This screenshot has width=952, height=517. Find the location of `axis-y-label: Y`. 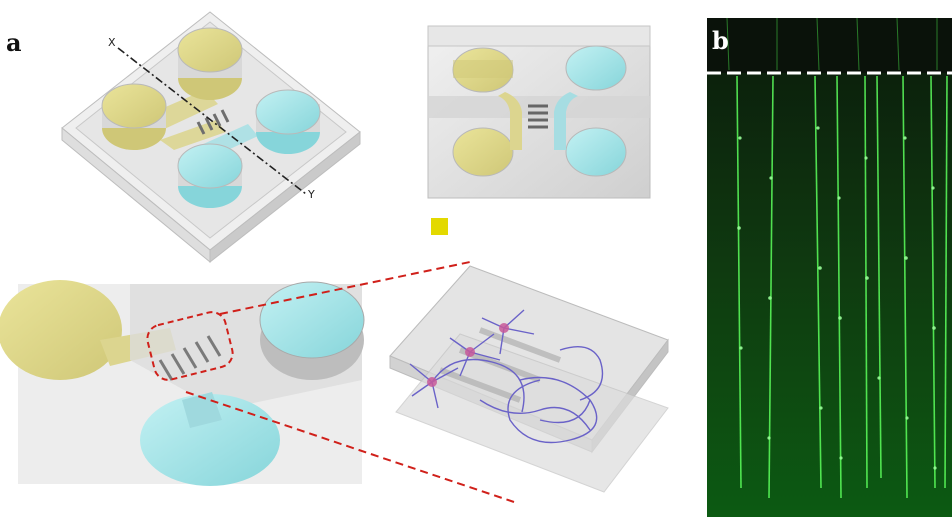

axis-y-label: Y is located at coordinates (311, 194).